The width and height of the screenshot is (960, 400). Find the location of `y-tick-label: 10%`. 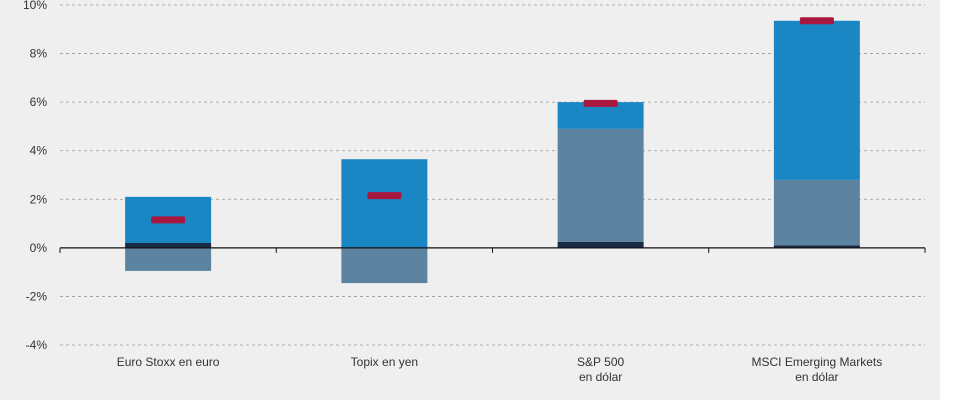

y-tick-label: 10% is located at coordinates (35, 6).